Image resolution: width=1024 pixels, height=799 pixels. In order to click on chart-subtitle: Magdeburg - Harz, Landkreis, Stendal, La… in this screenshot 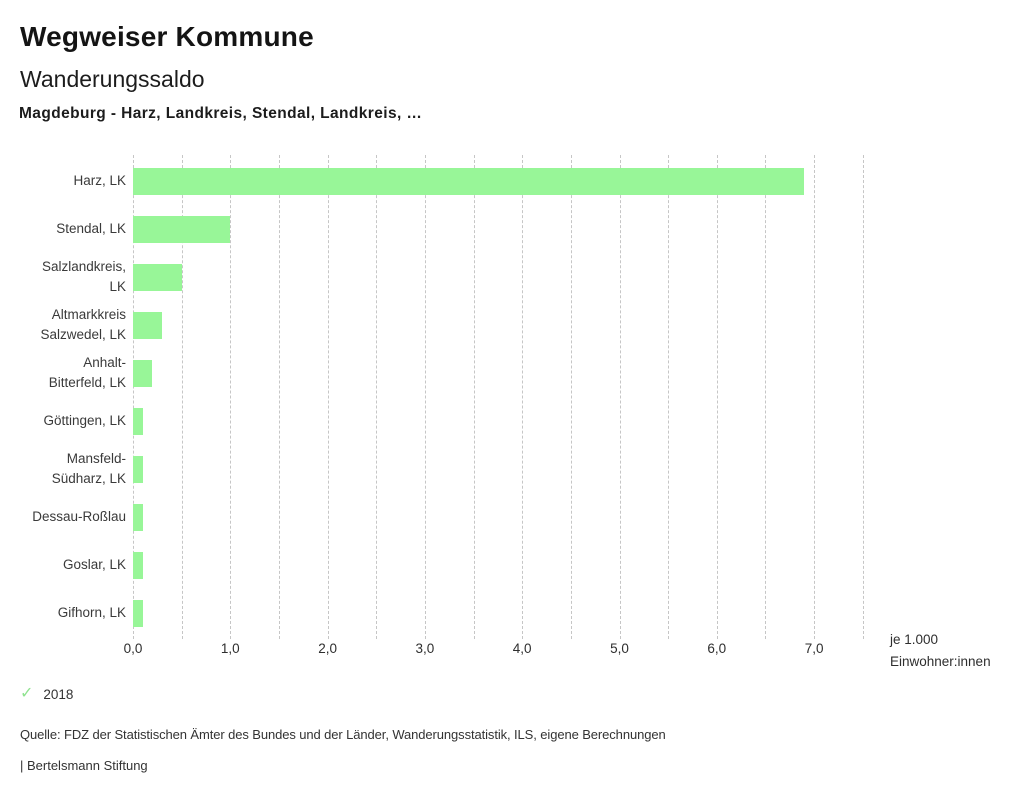, I will do `click(221, 113)`.